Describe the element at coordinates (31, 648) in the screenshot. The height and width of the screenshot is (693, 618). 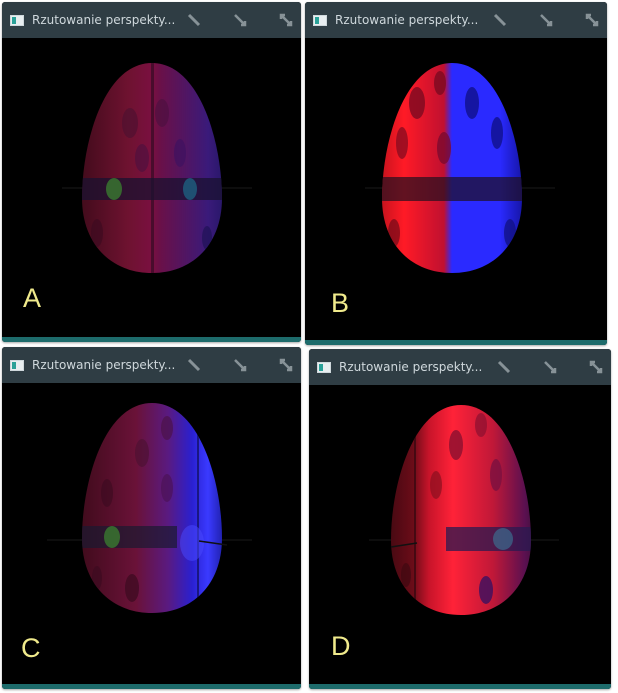
I see `panel-label-c: C` at that location.